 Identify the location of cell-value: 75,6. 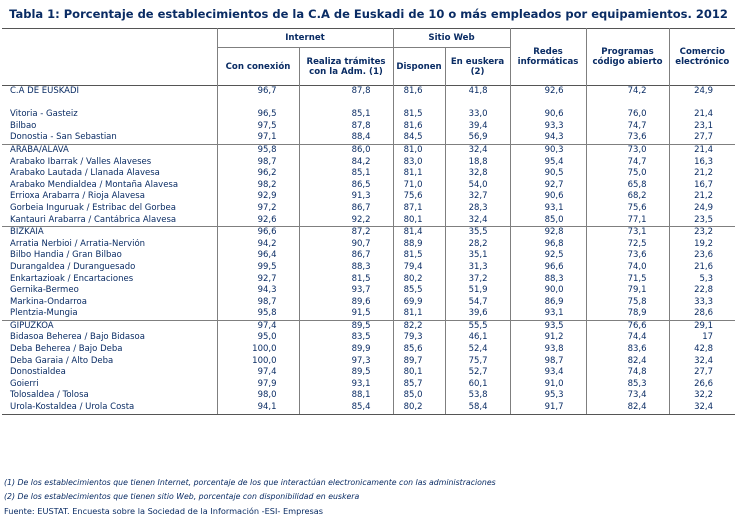
(419, 197).